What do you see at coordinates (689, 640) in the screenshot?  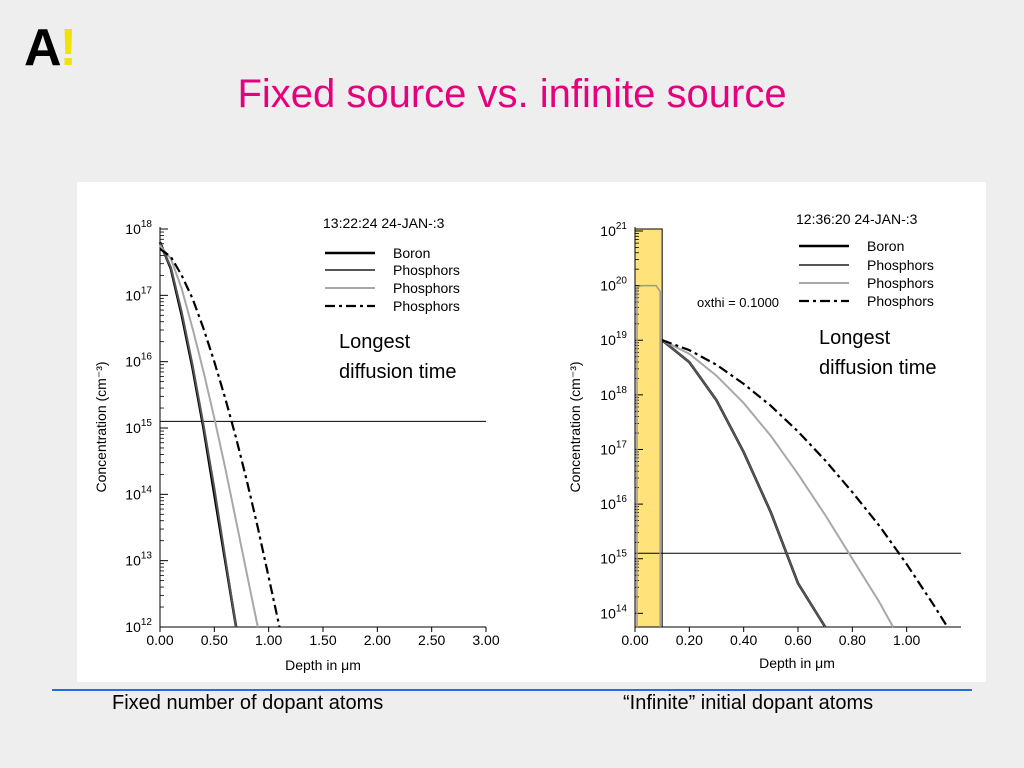 I see `r-x-tick-label: 0.20` at bounding box center [689, 640].